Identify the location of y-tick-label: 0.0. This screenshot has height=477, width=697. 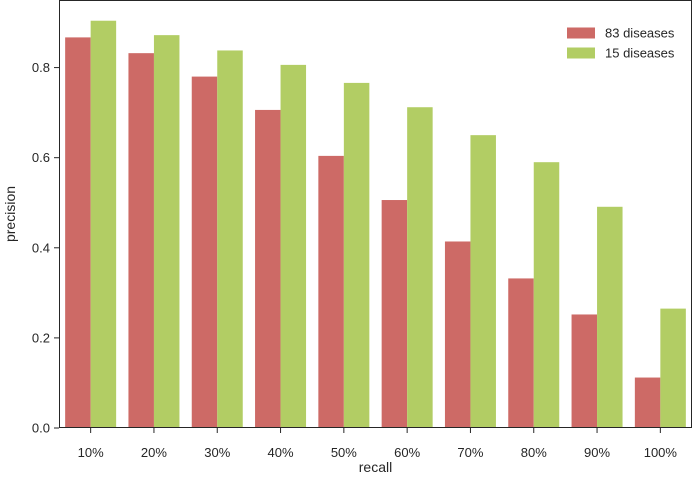
(41, 428).